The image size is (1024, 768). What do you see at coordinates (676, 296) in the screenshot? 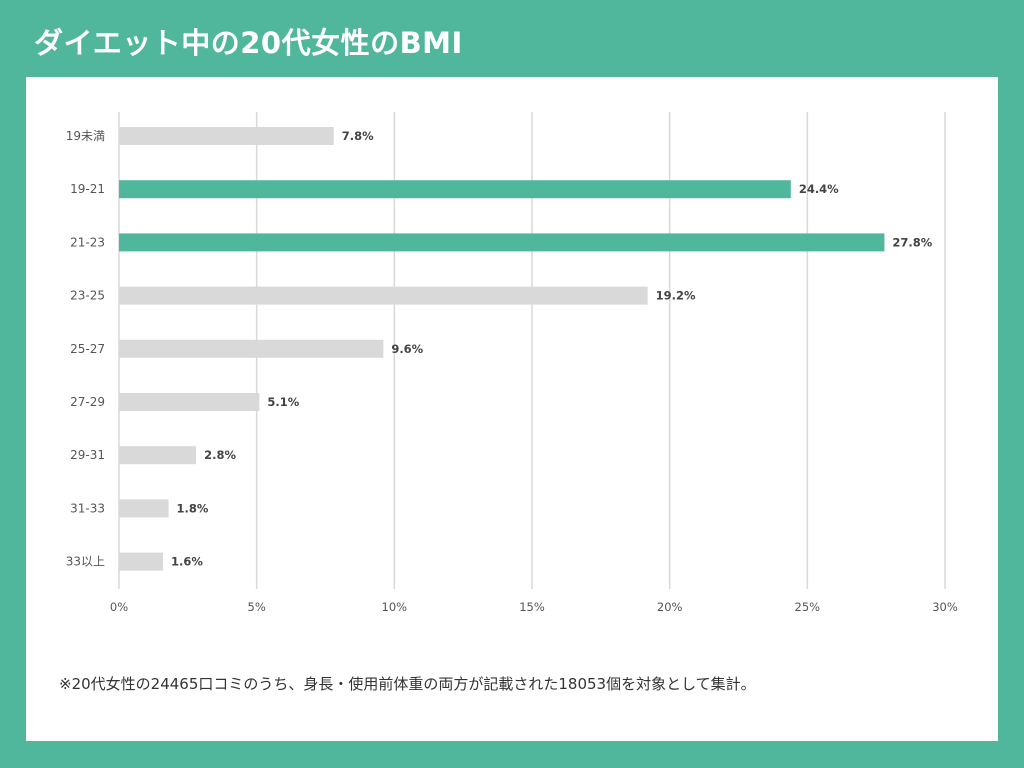
I see `value-label: 19.2%` at bounding box center [676, 296].